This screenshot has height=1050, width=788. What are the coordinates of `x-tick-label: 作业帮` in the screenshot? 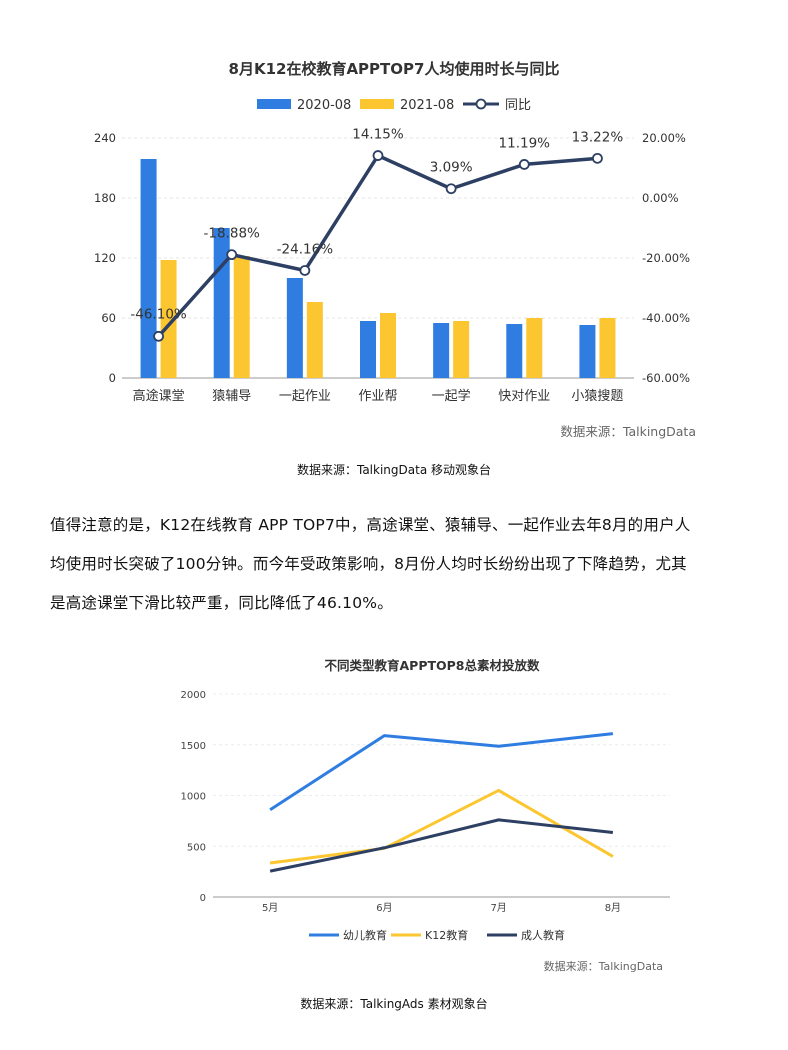 It's located at (377, 396).